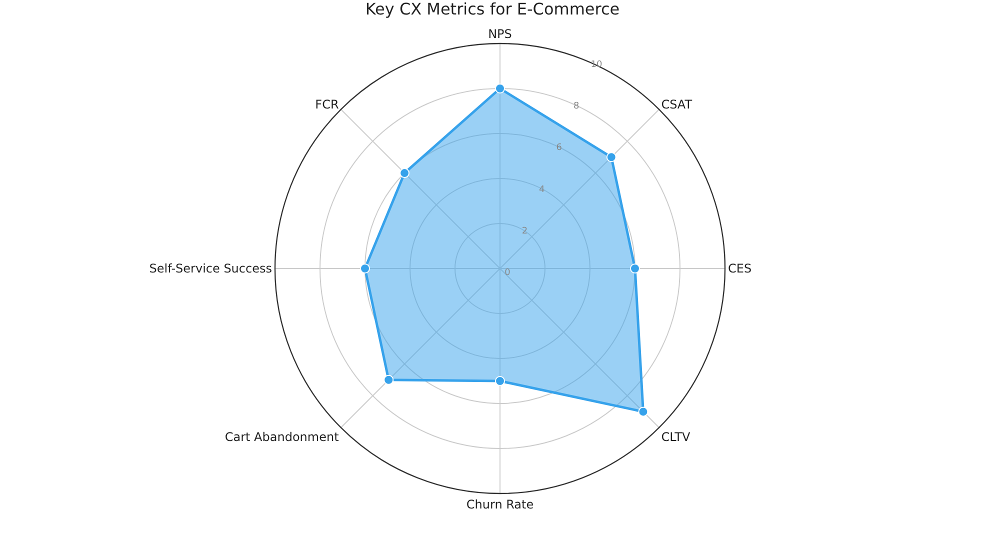 Image resolution: width=985 pixels, height=533 pixels. I want to click on spoke-label: FCR, so click(327, 105).